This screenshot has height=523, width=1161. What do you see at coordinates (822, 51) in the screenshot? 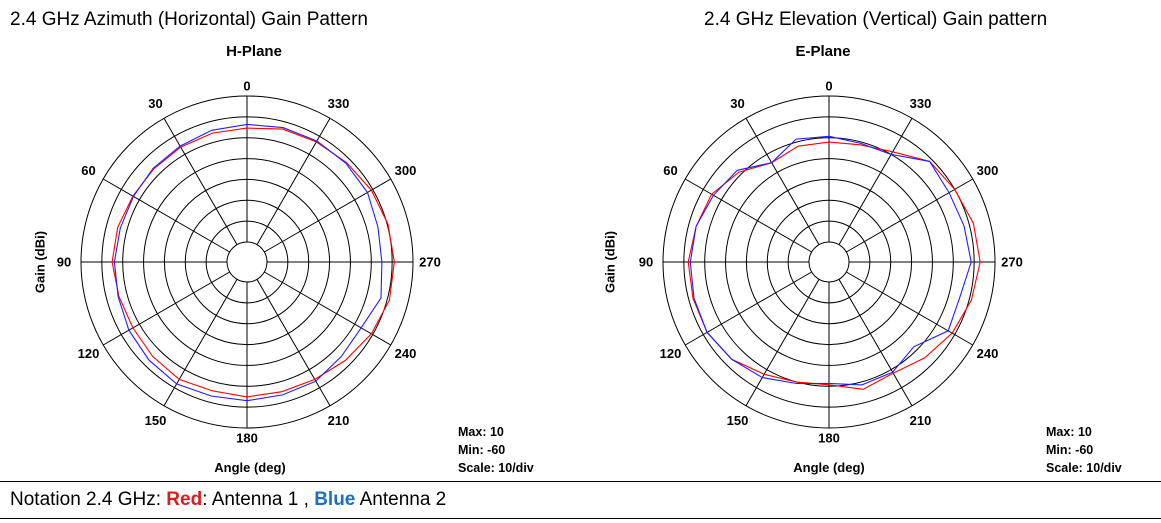
I see `chart-title: E-Plane` at bounding box center [822, 51].